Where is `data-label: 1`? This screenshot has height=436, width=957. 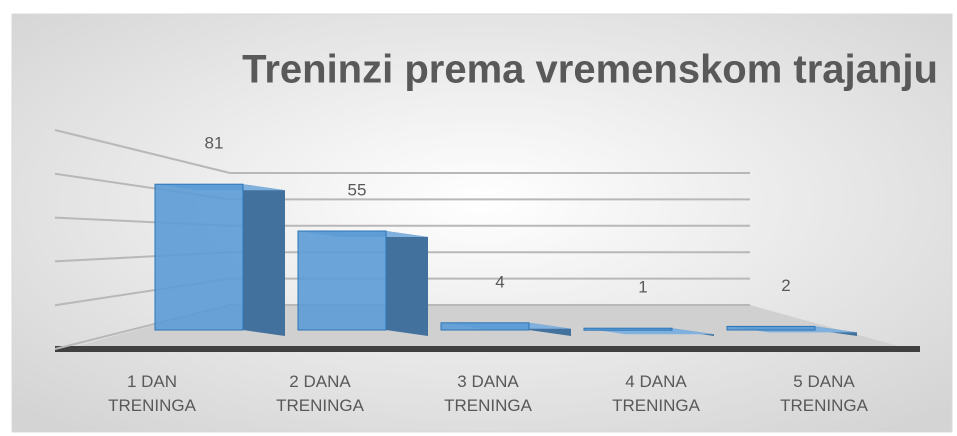 data-label: 1 is located at coordinates (642, 287).